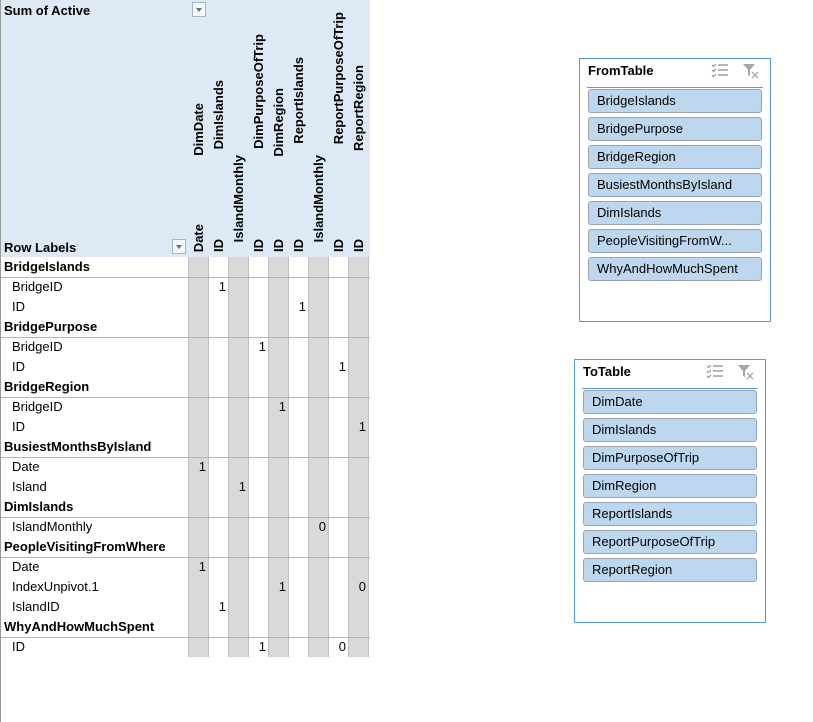 The height and width of the screenshot is (722, 813). Describe the element at coordinates (185, 427) in the screenshot. I see `pivot-row: ID 1` at that location.